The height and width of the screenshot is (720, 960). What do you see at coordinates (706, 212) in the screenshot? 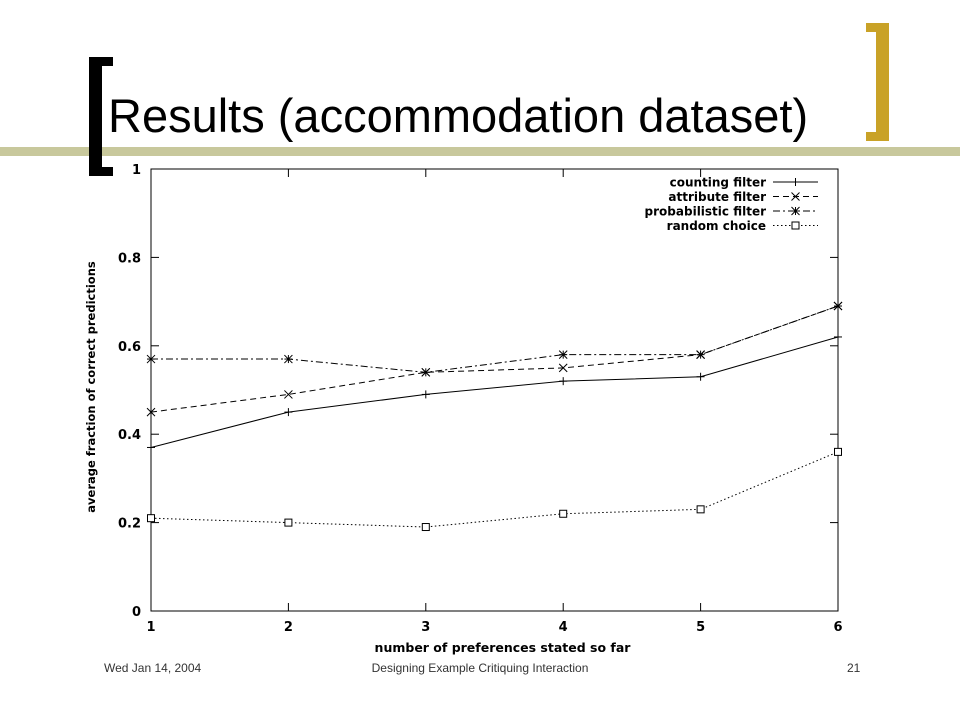
I see `legend-label: probabilistic filter` at bounding box center [706, 212].